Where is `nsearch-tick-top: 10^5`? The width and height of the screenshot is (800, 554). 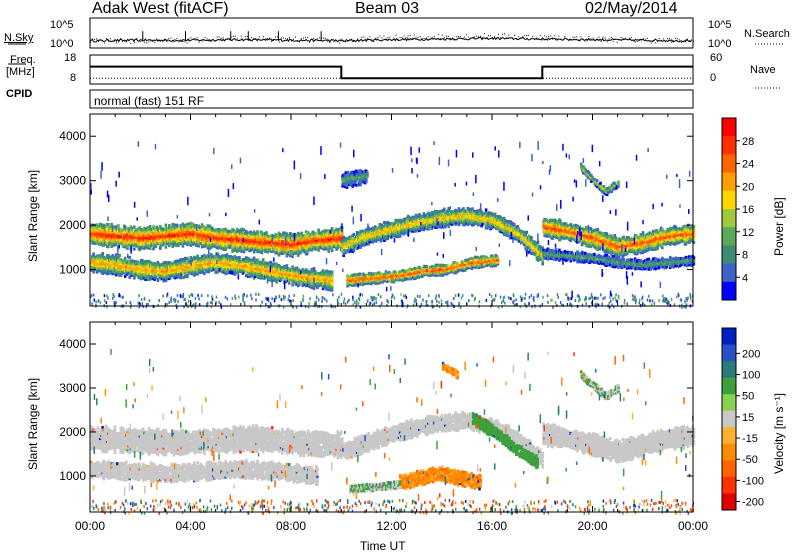 nsearch-tick-top: 10^5 is located at coordinates (720, 25).